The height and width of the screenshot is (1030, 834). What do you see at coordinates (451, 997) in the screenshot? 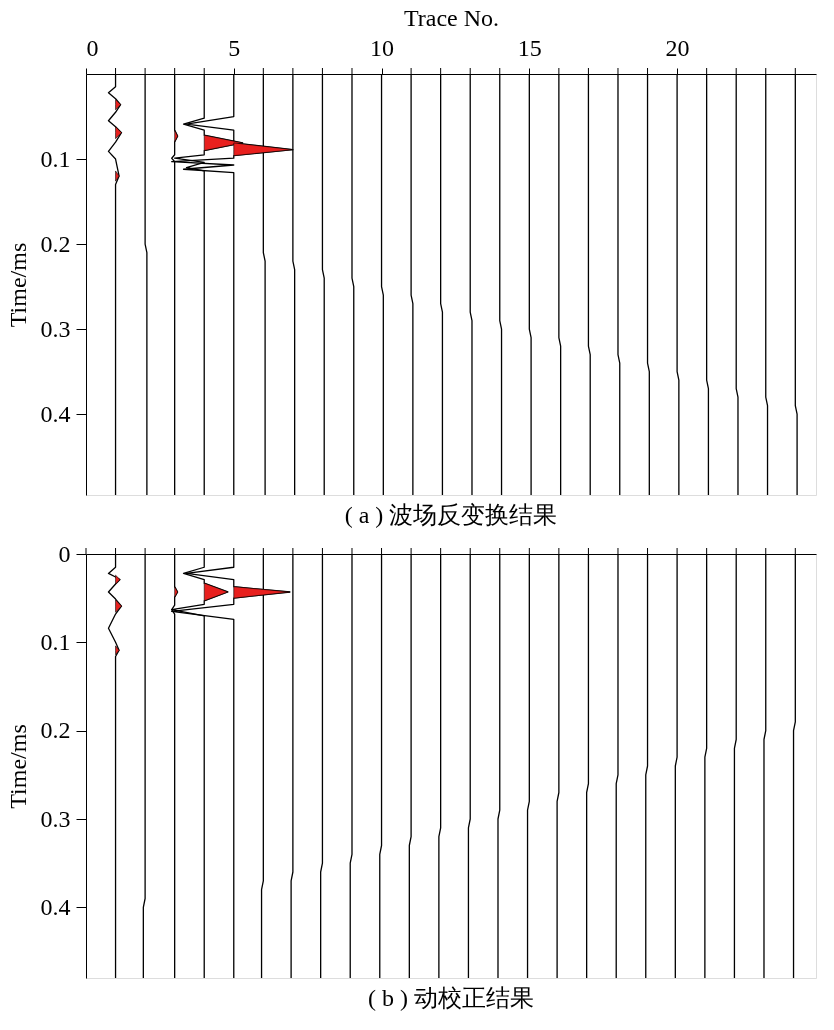
I see `text: ( b ) 动校正结果` at bounding box center [451, 997].